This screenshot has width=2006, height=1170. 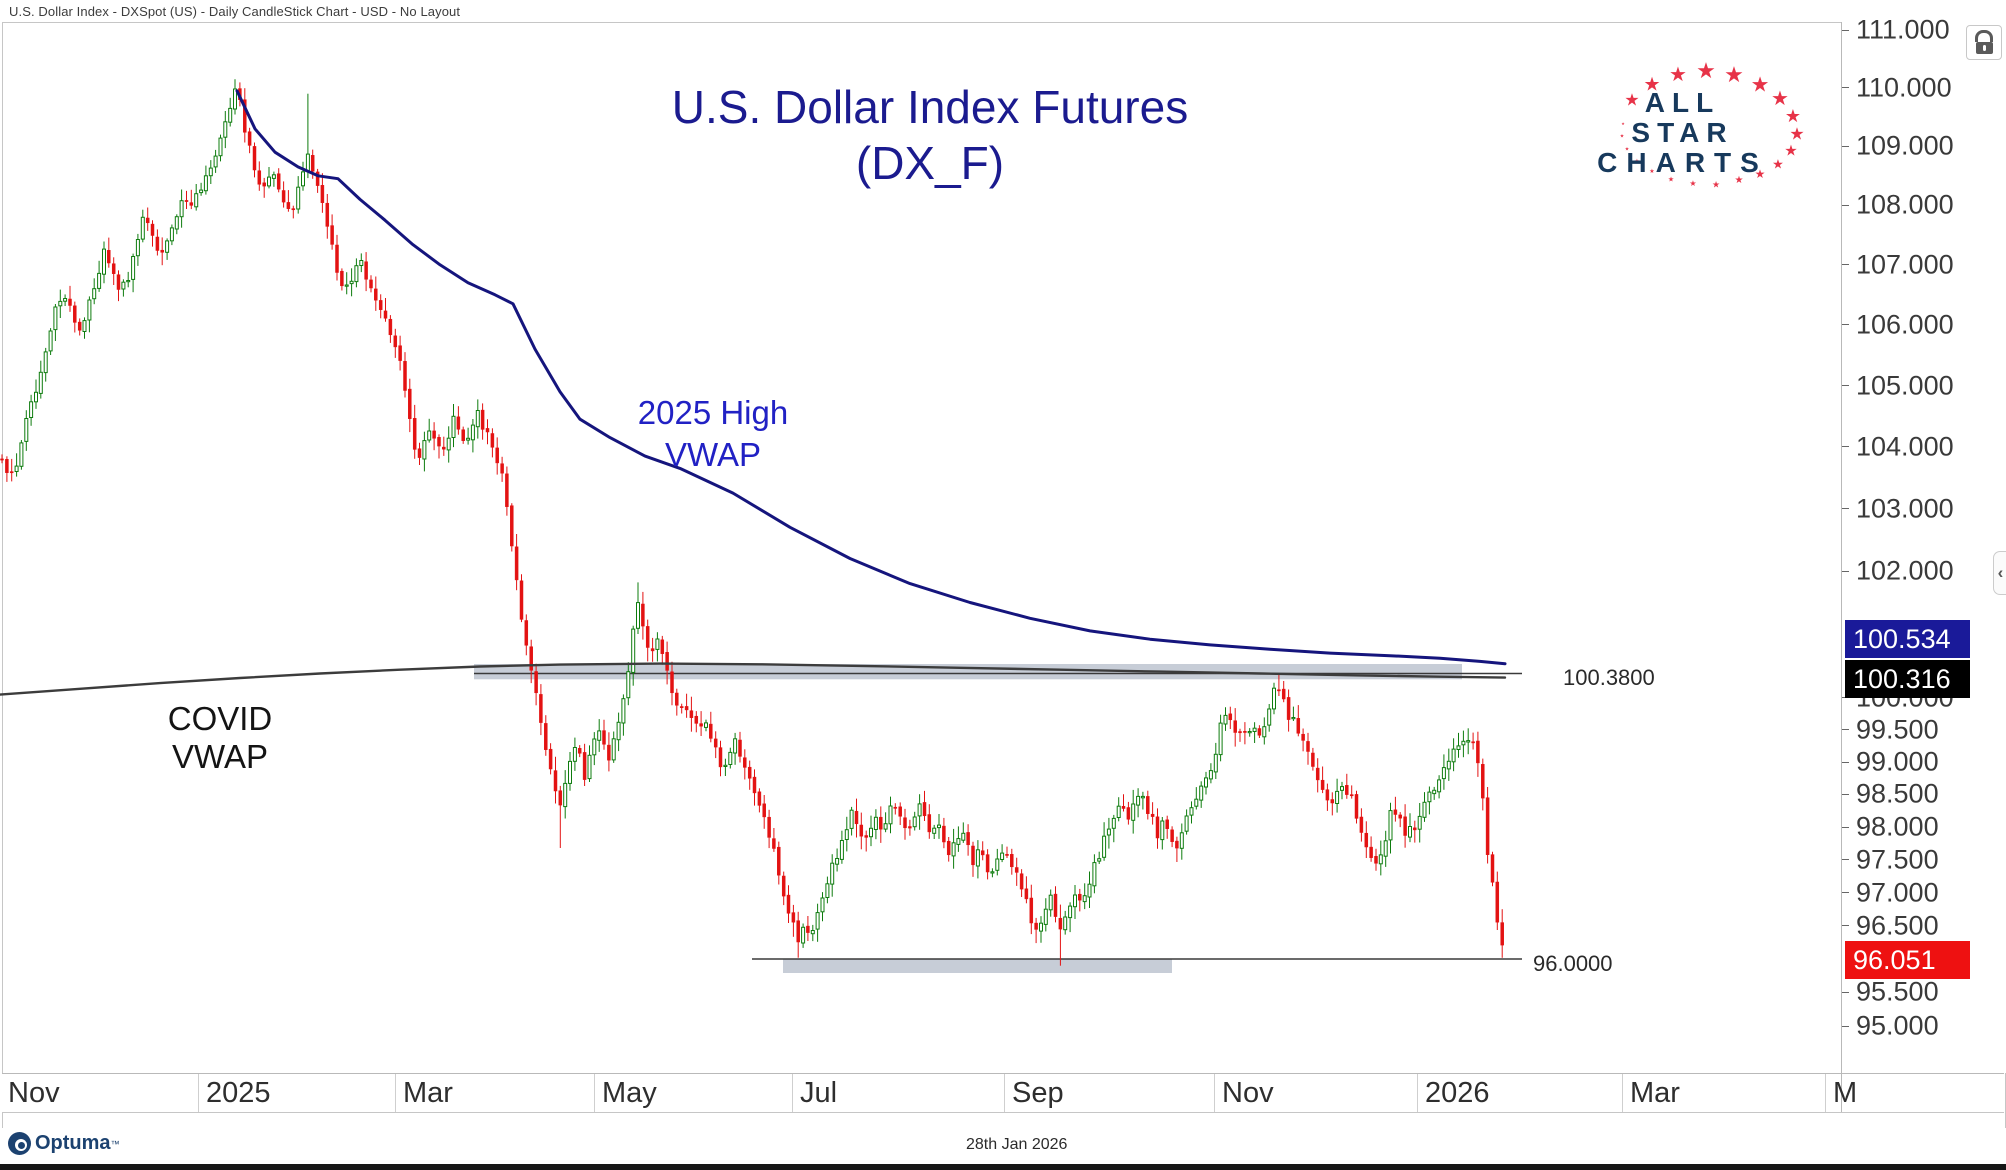 What do you see at coordinates (115, 1143) in the screenshot?
I see `trademark-symbol: ™` at bounding box center [115, 1143].